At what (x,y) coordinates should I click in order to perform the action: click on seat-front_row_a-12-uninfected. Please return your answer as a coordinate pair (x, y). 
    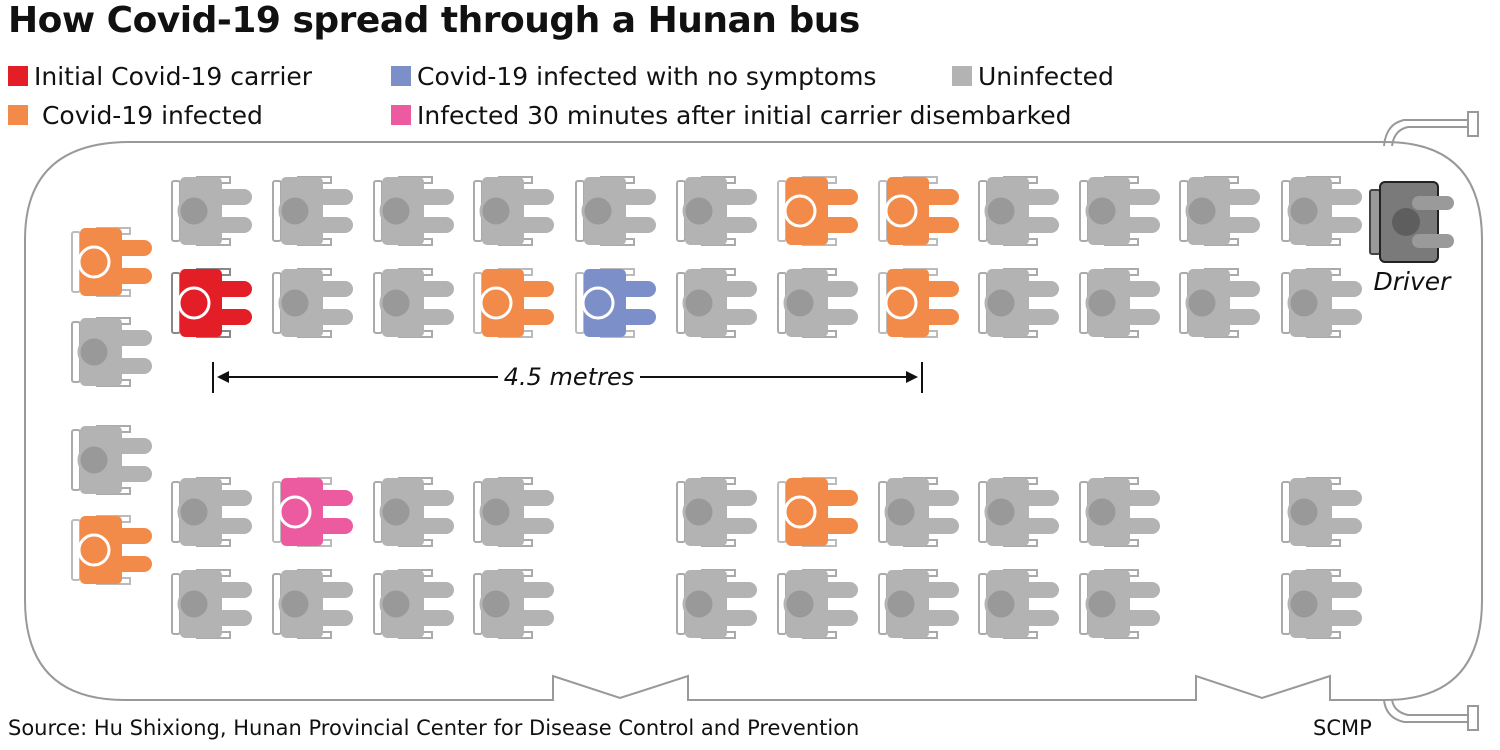
    Looking at the image, I should click on (1321, 211).